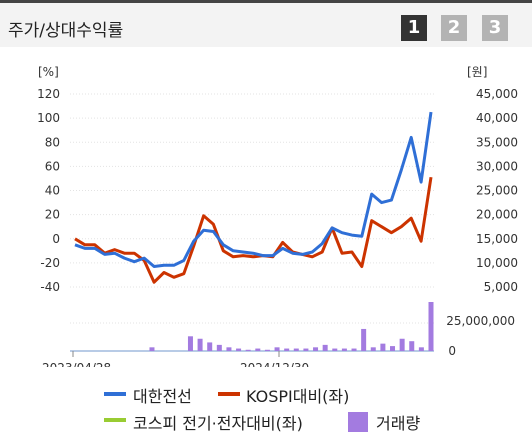 This screenshot has width=532, height=448. I want to click on left-tick-label: 20, so click(52, 215).